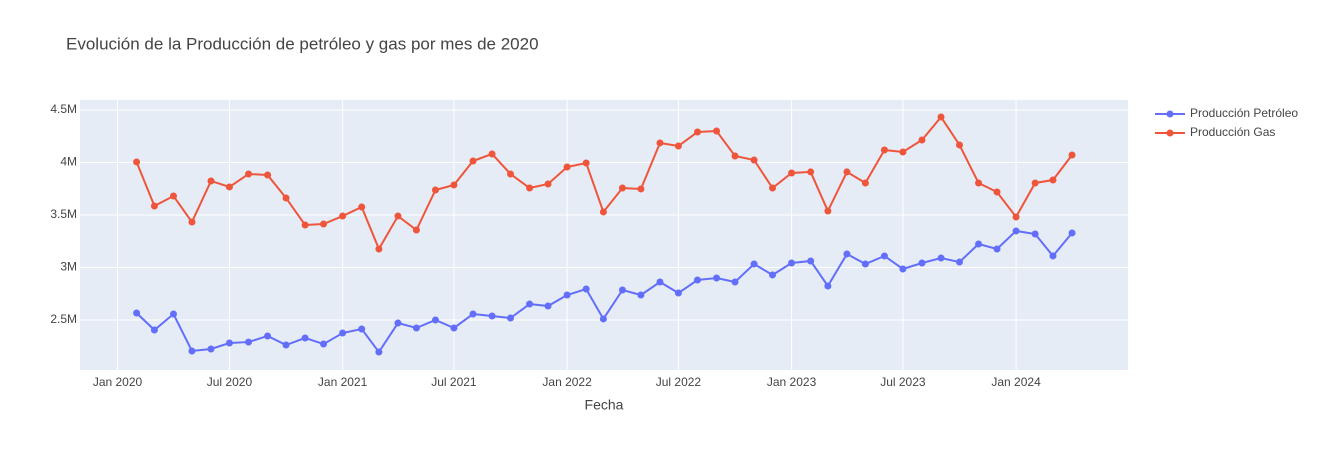  What do you see at coordinates (68, 267) in the screenshot?
I see `y-tick-label: 3M` at bounding box center [68, 267].